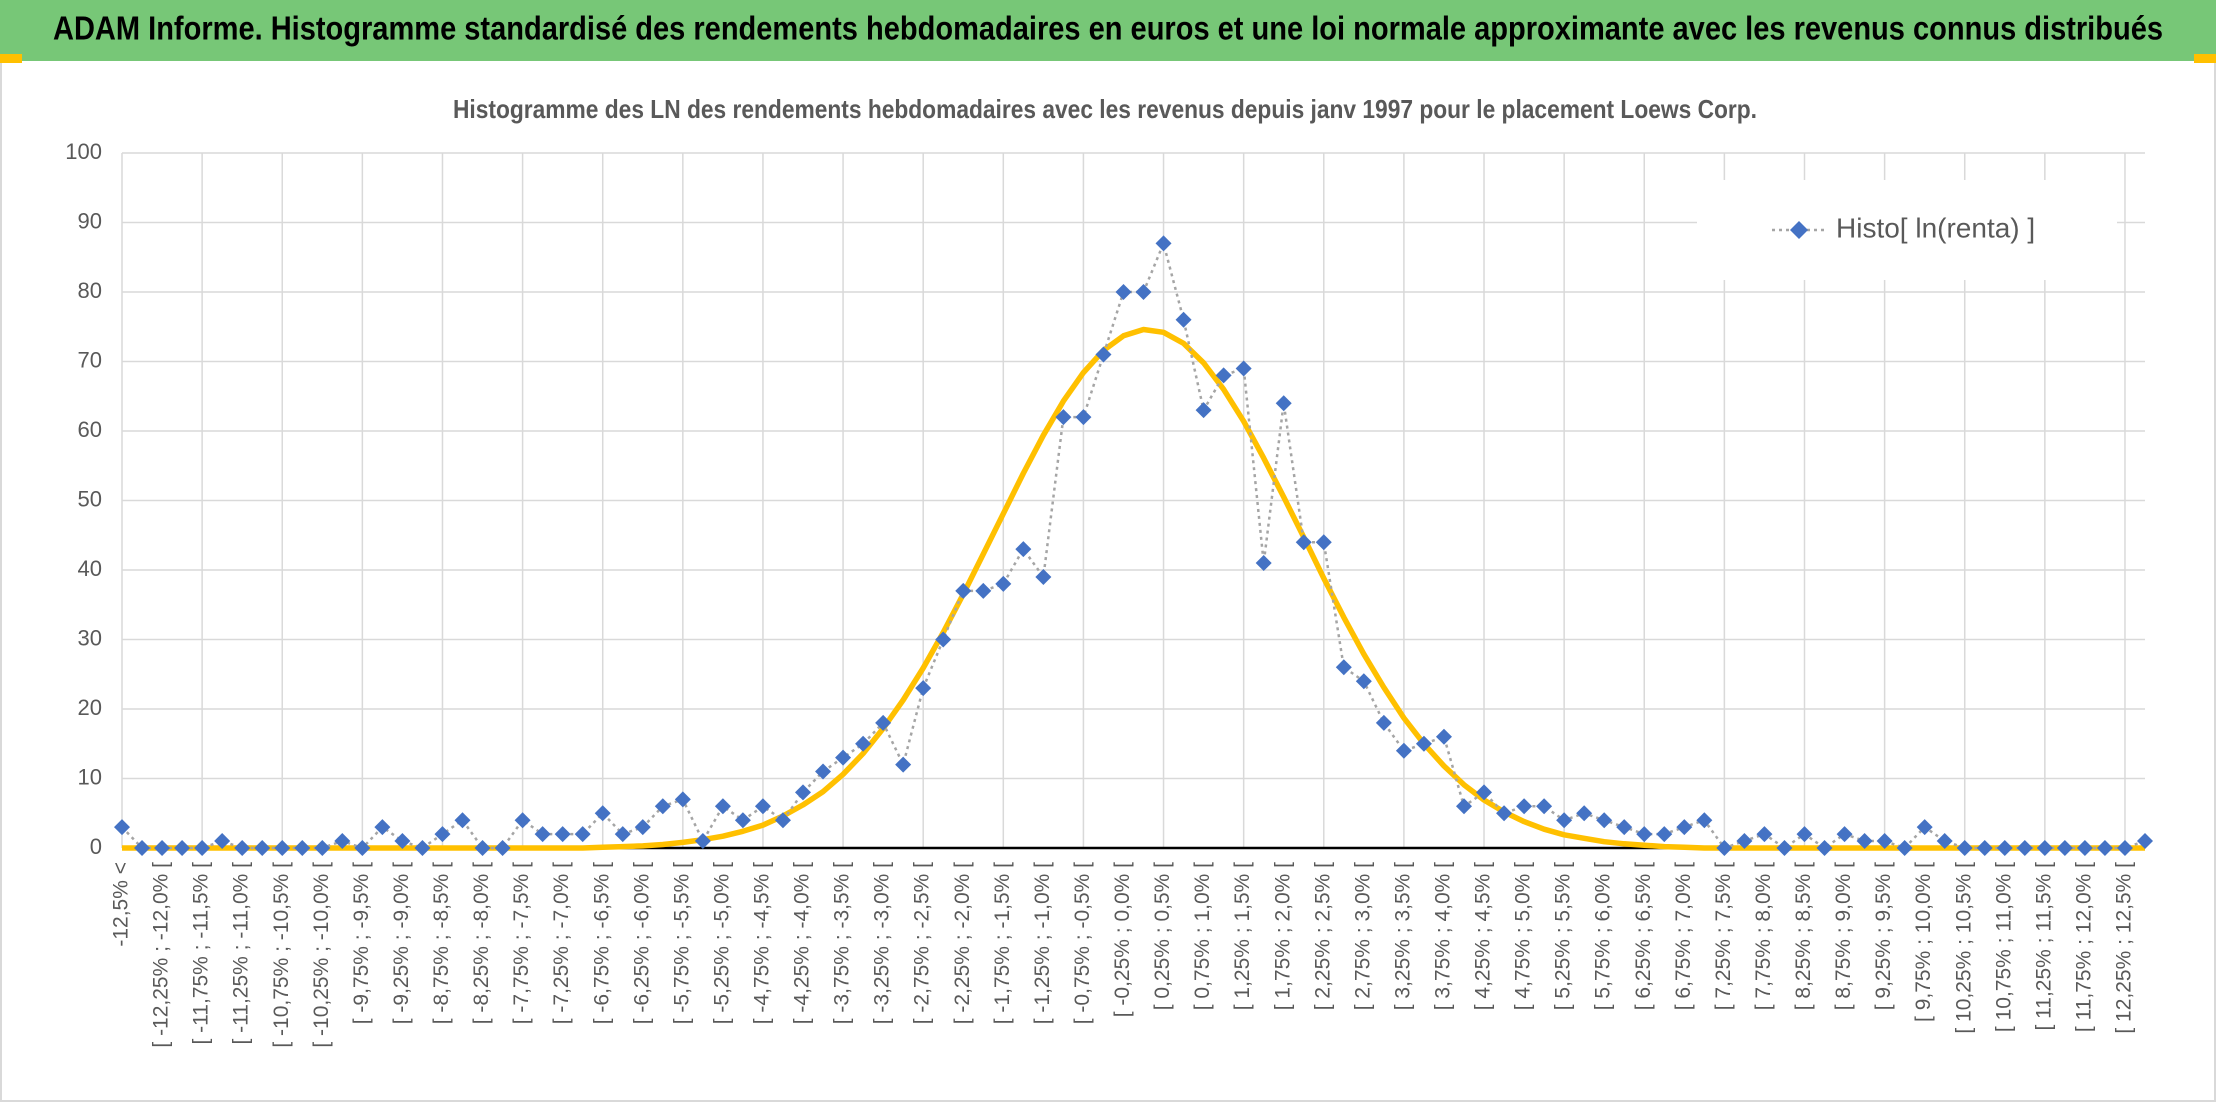 The height and width of the screenshot is (1102, 2216). I want to click on x-tick-label: [ -8,25% ; -8,0% [, so click(481, 943).